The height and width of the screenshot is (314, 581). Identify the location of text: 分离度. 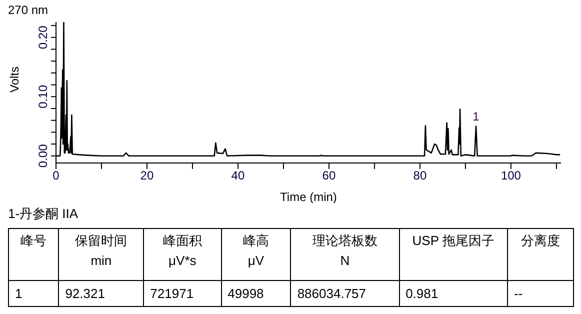
(541, 254).